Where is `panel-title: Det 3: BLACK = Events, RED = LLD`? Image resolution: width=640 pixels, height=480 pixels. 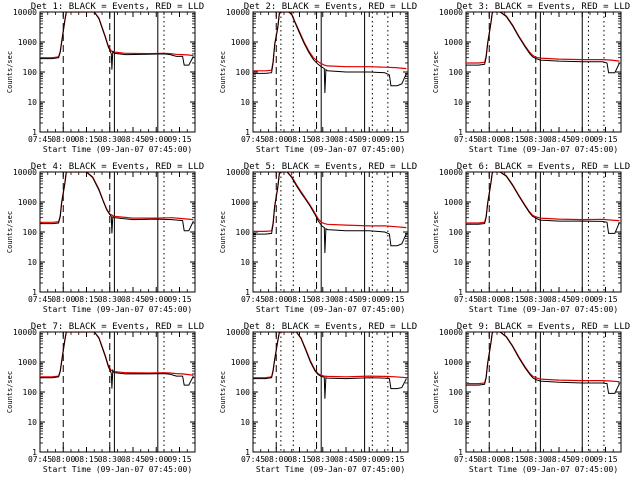
panel-title: Det 3: BLACK = Events, RED = LLD is located at coordinates (543, 7).